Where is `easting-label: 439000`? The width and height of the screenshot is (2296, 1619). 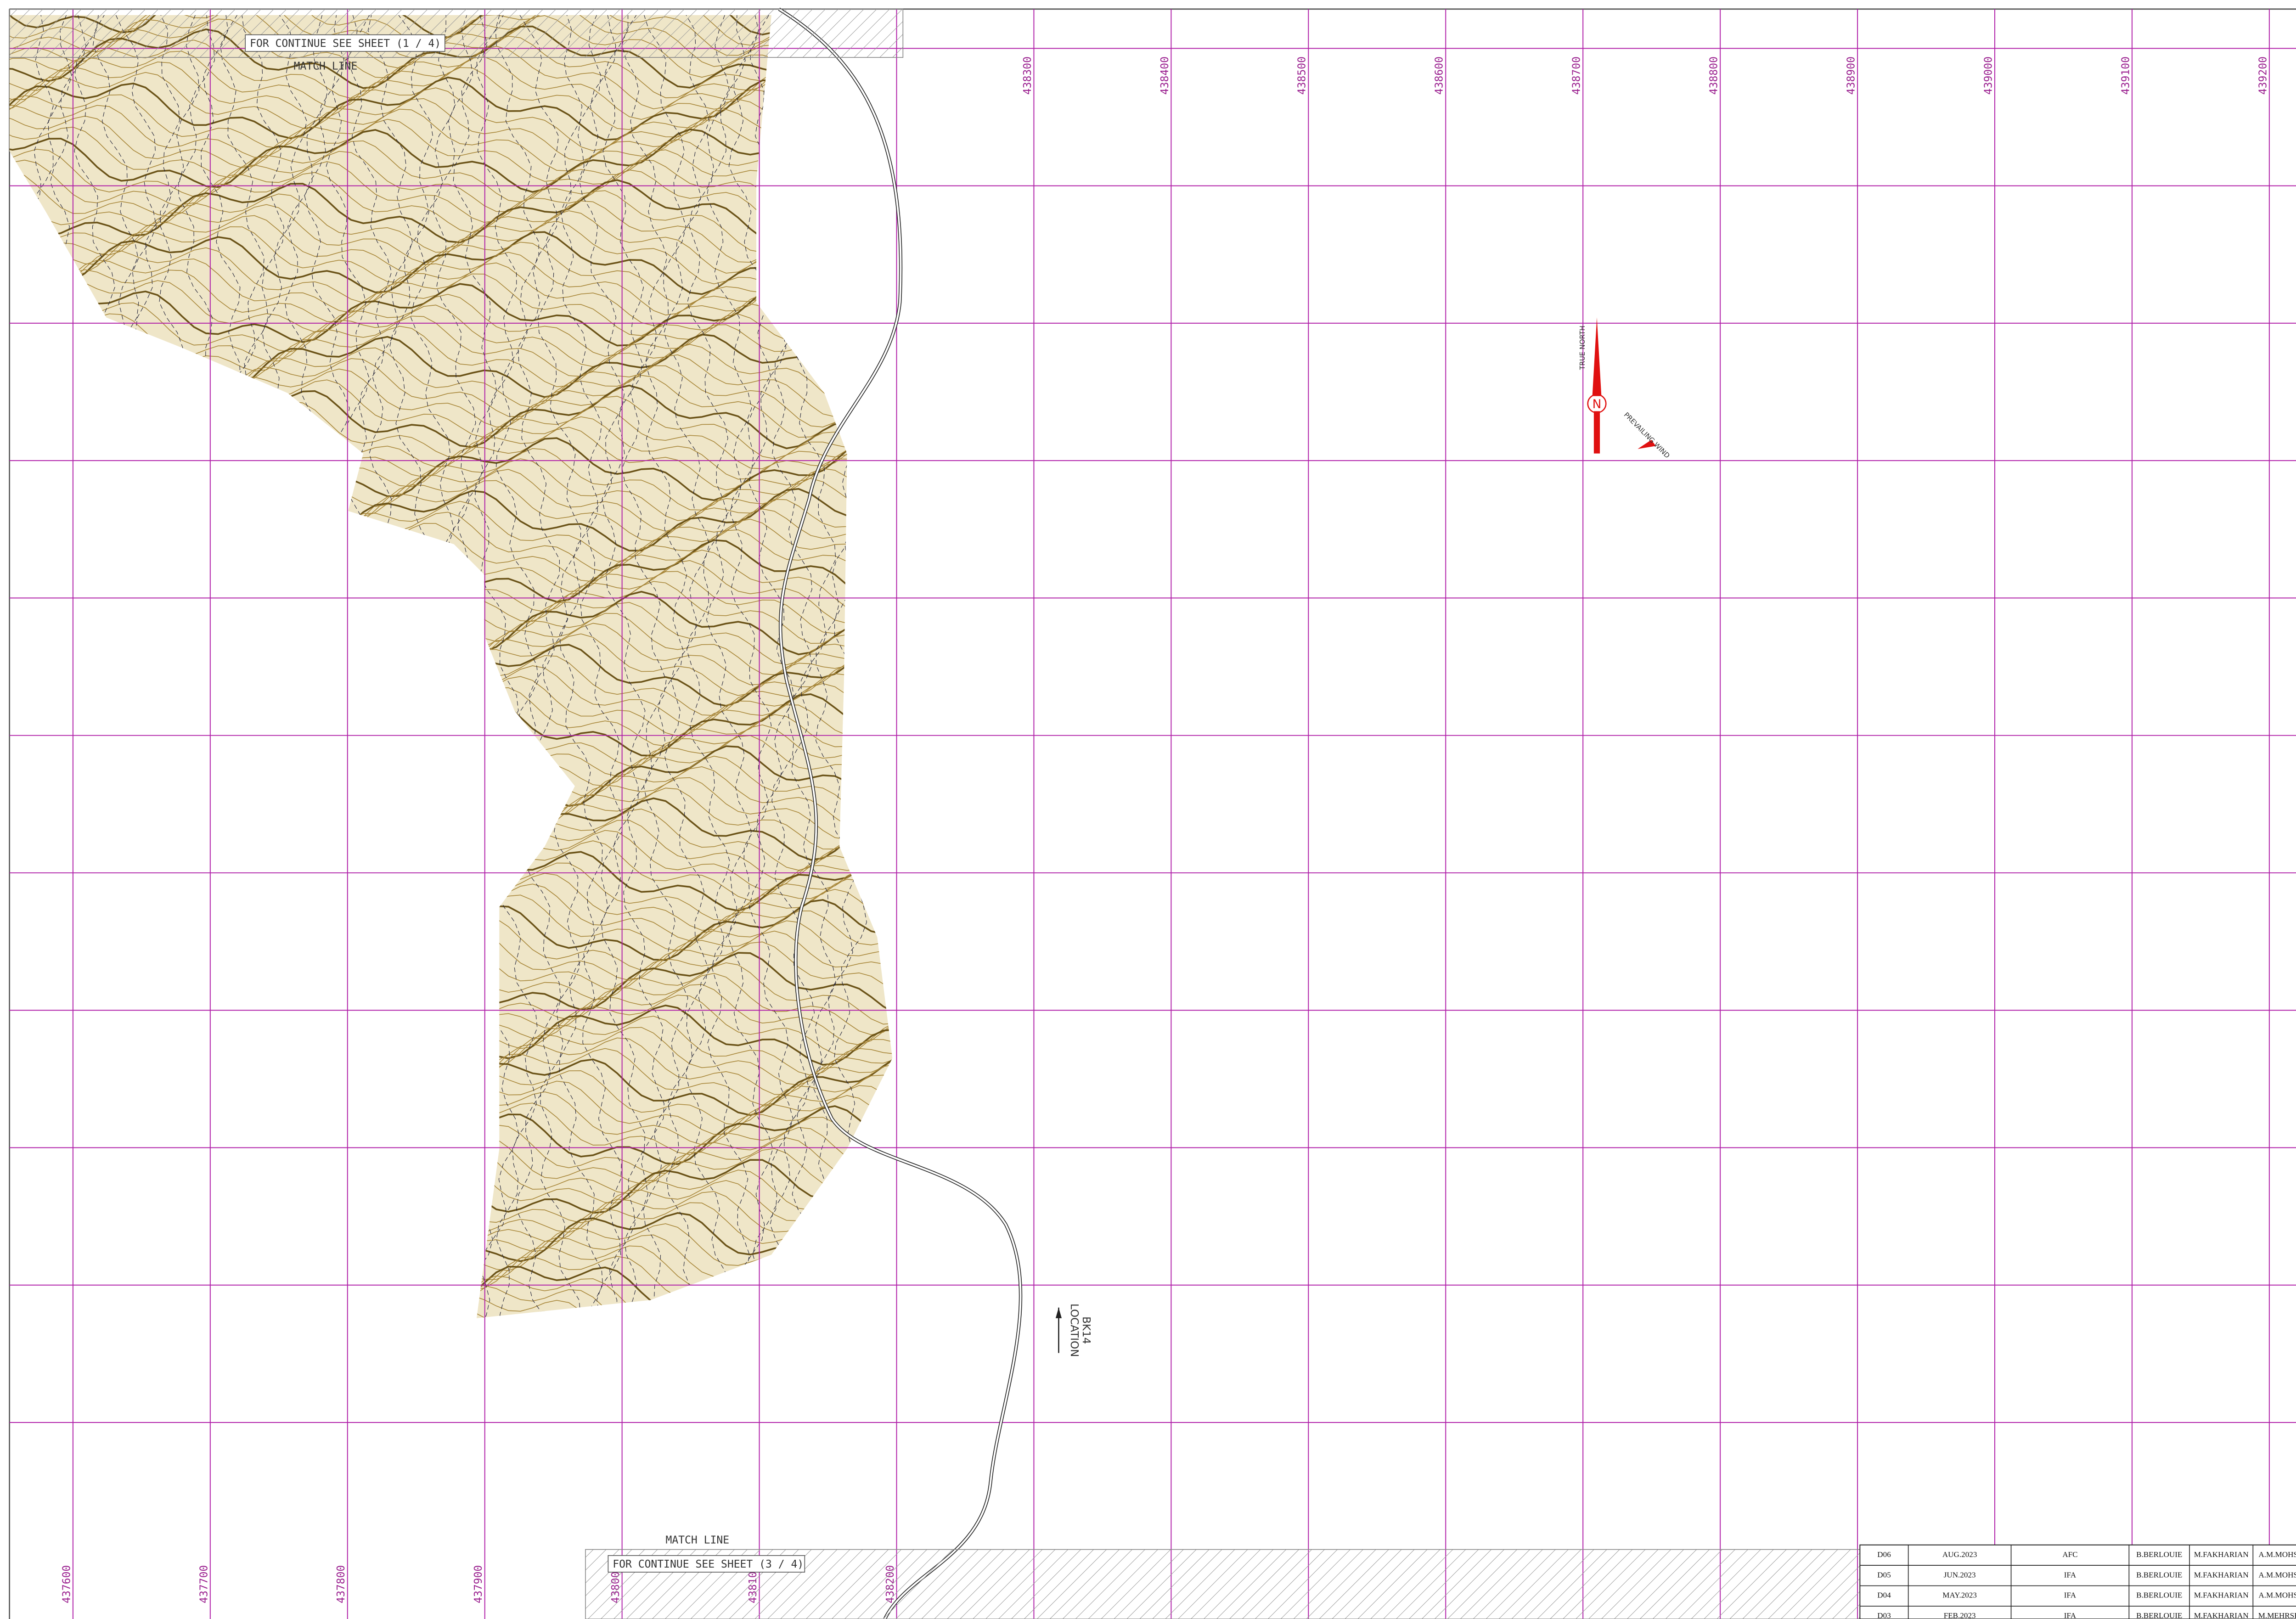
easting-label: 439000 is located at coordinates (1988, 75).